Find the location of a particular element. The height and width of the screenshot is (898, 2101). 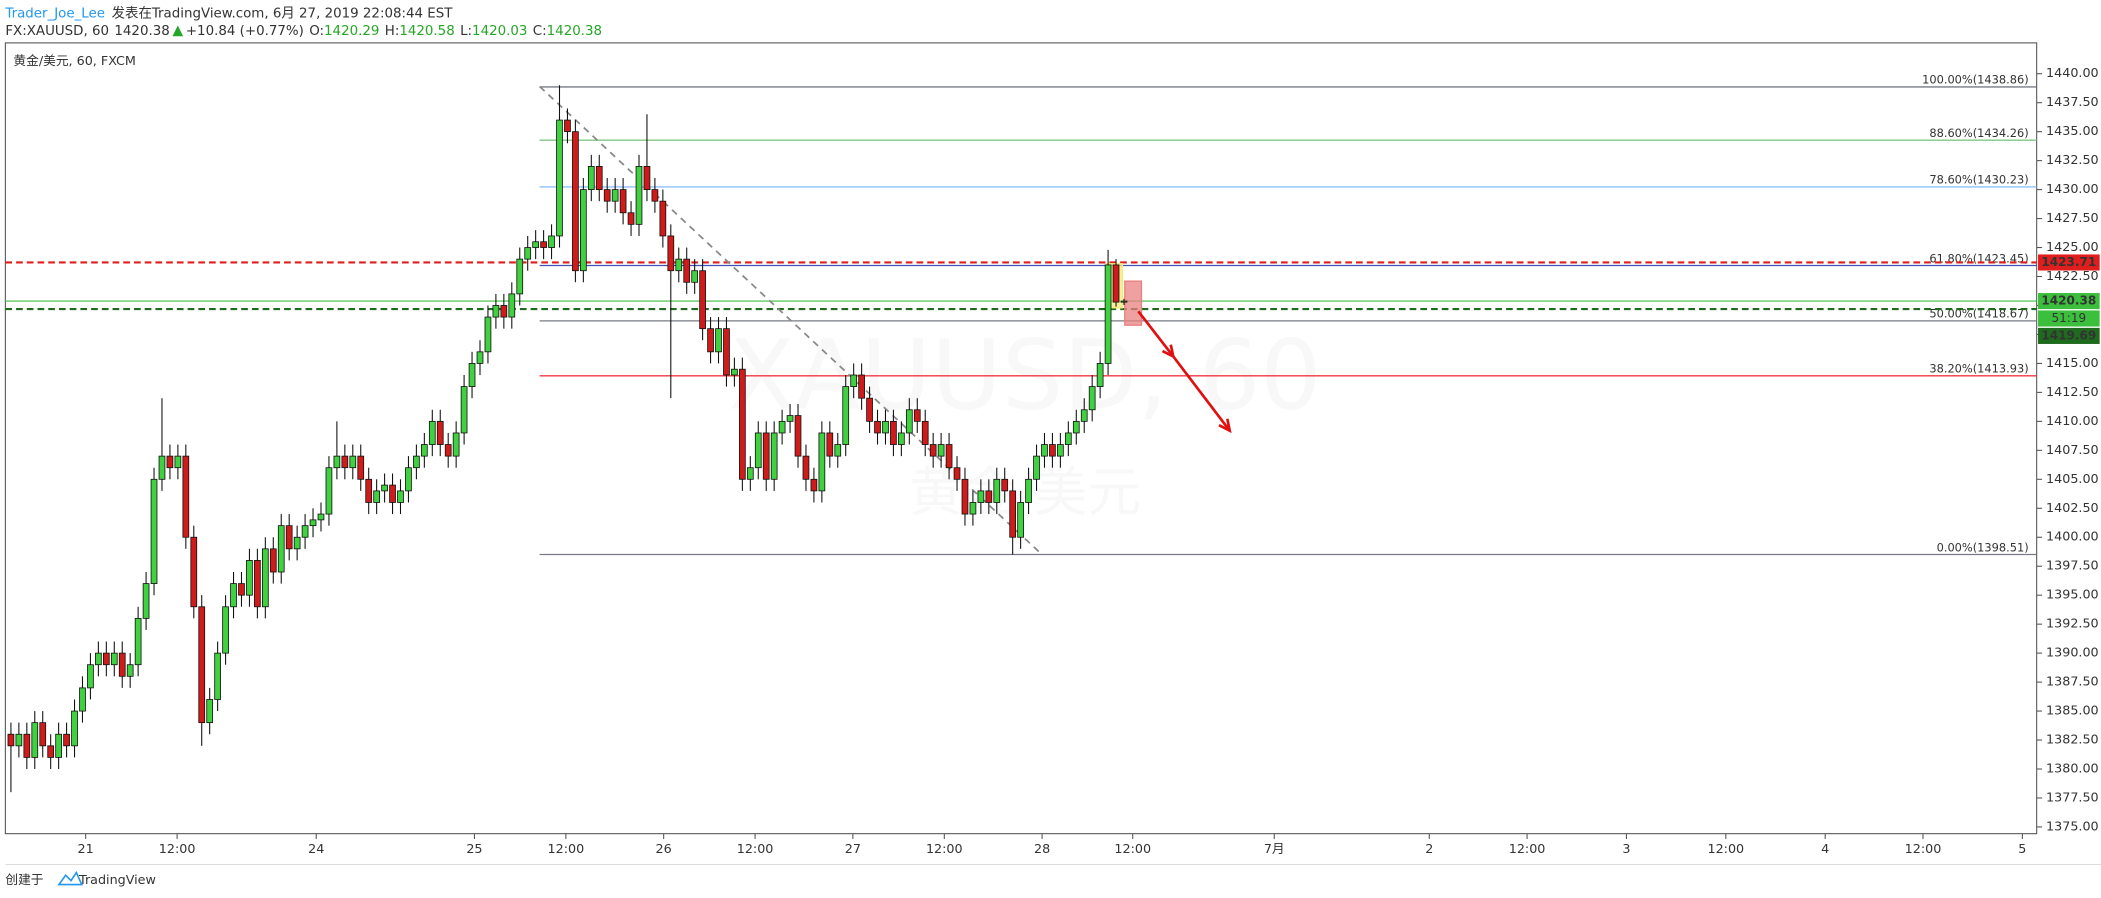

x-tick-label: 21 is located at coordinates (86, 849).